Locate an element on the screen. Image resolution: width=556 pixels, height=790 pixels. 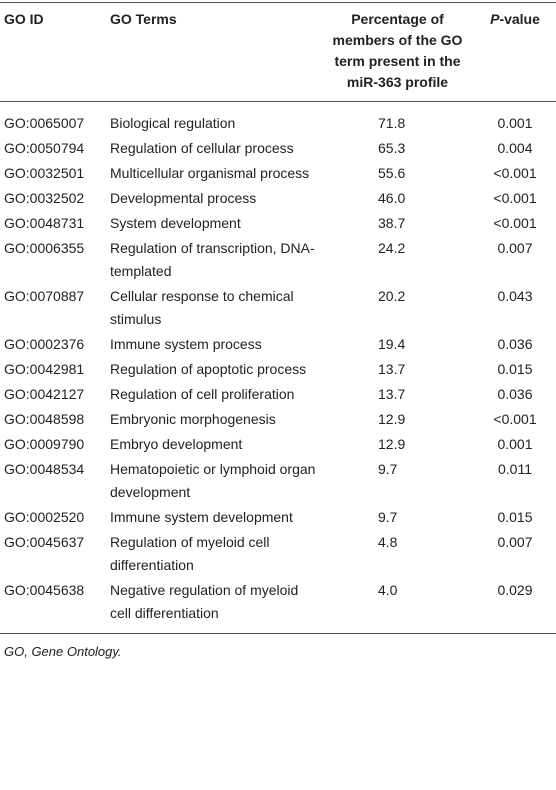
go-id: GO:0032501 is located at coordinates (44, 173).